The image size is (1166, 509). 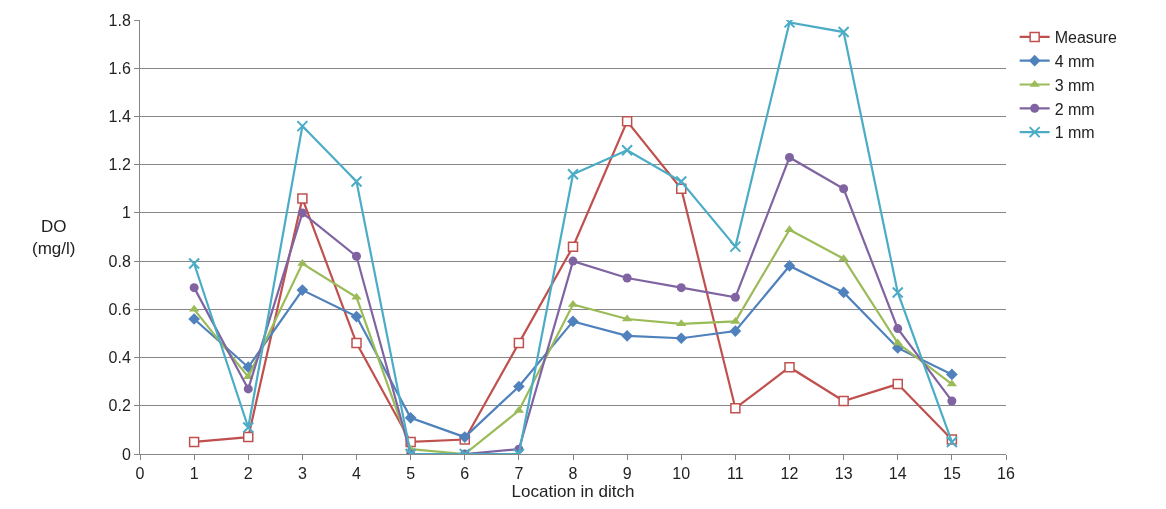 What do you see at coordinates (897, 474) in the screenshot?
I see `x-tick-label: 14` at bounding box center [897, 474].